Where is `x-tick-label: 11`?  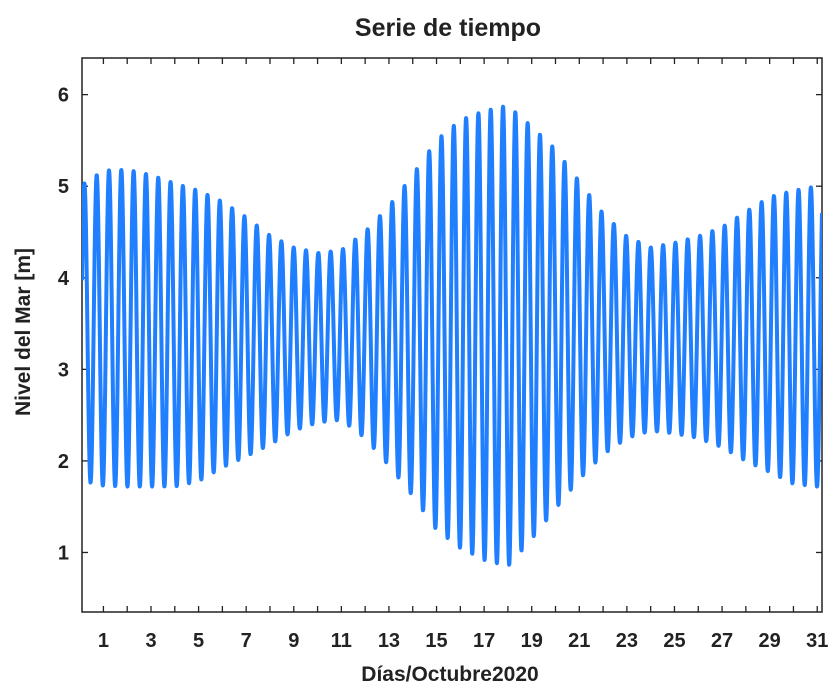 x-tick-label: 11 is located at coordinates (341, 641).